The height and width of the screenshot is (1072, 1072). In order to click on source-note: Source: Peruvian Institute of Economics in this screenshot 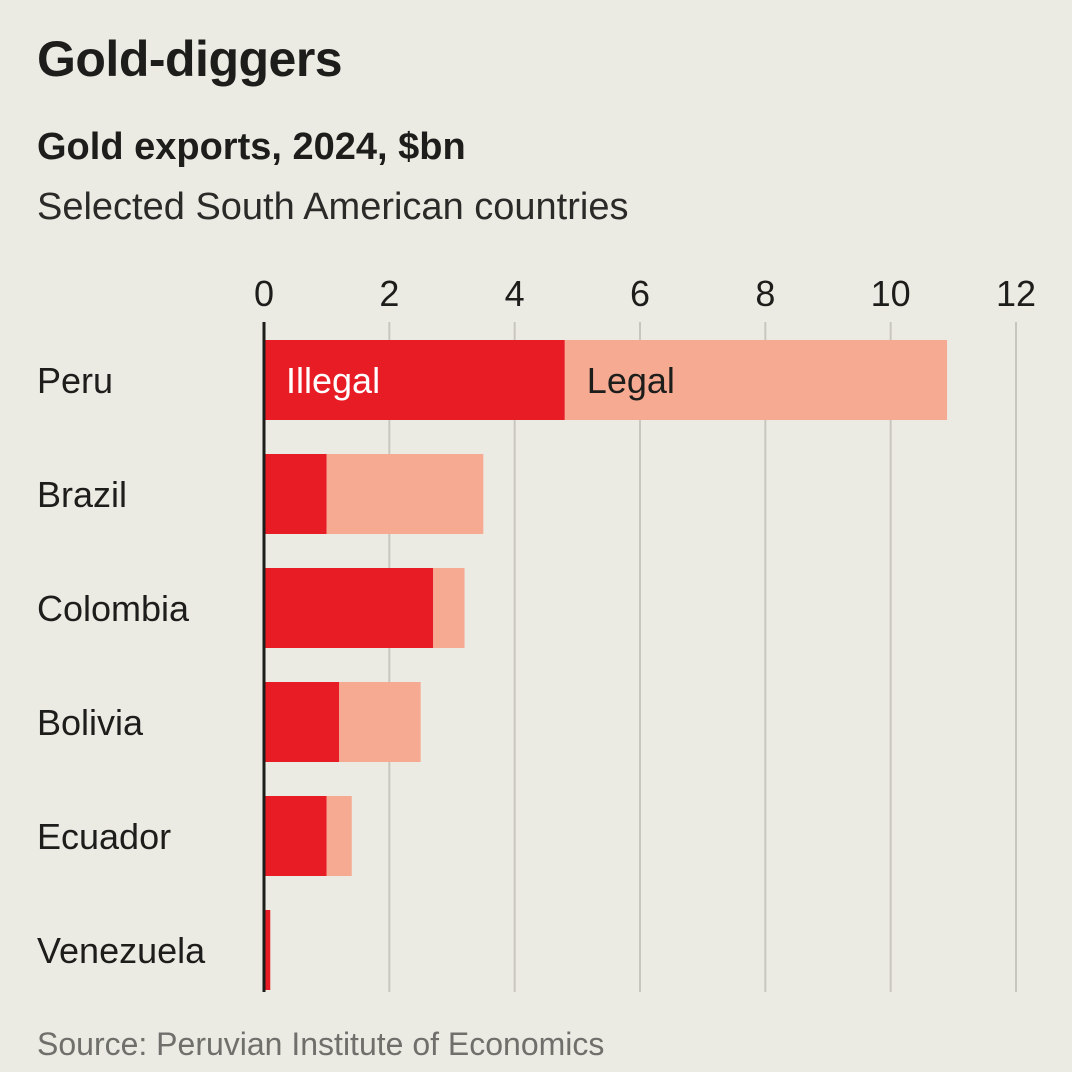, I will do `click(321, 1044)`.